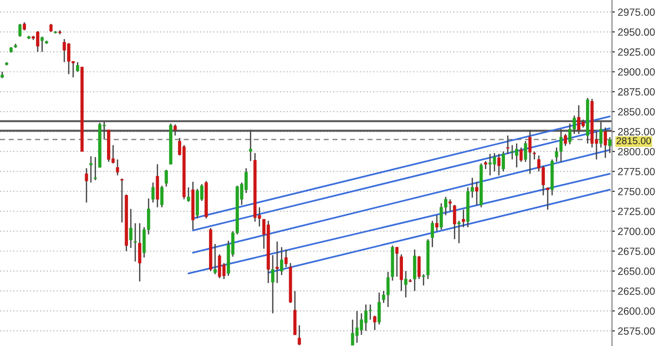  I want to click on y-tick-label: 2625.00, so click(636, 291).